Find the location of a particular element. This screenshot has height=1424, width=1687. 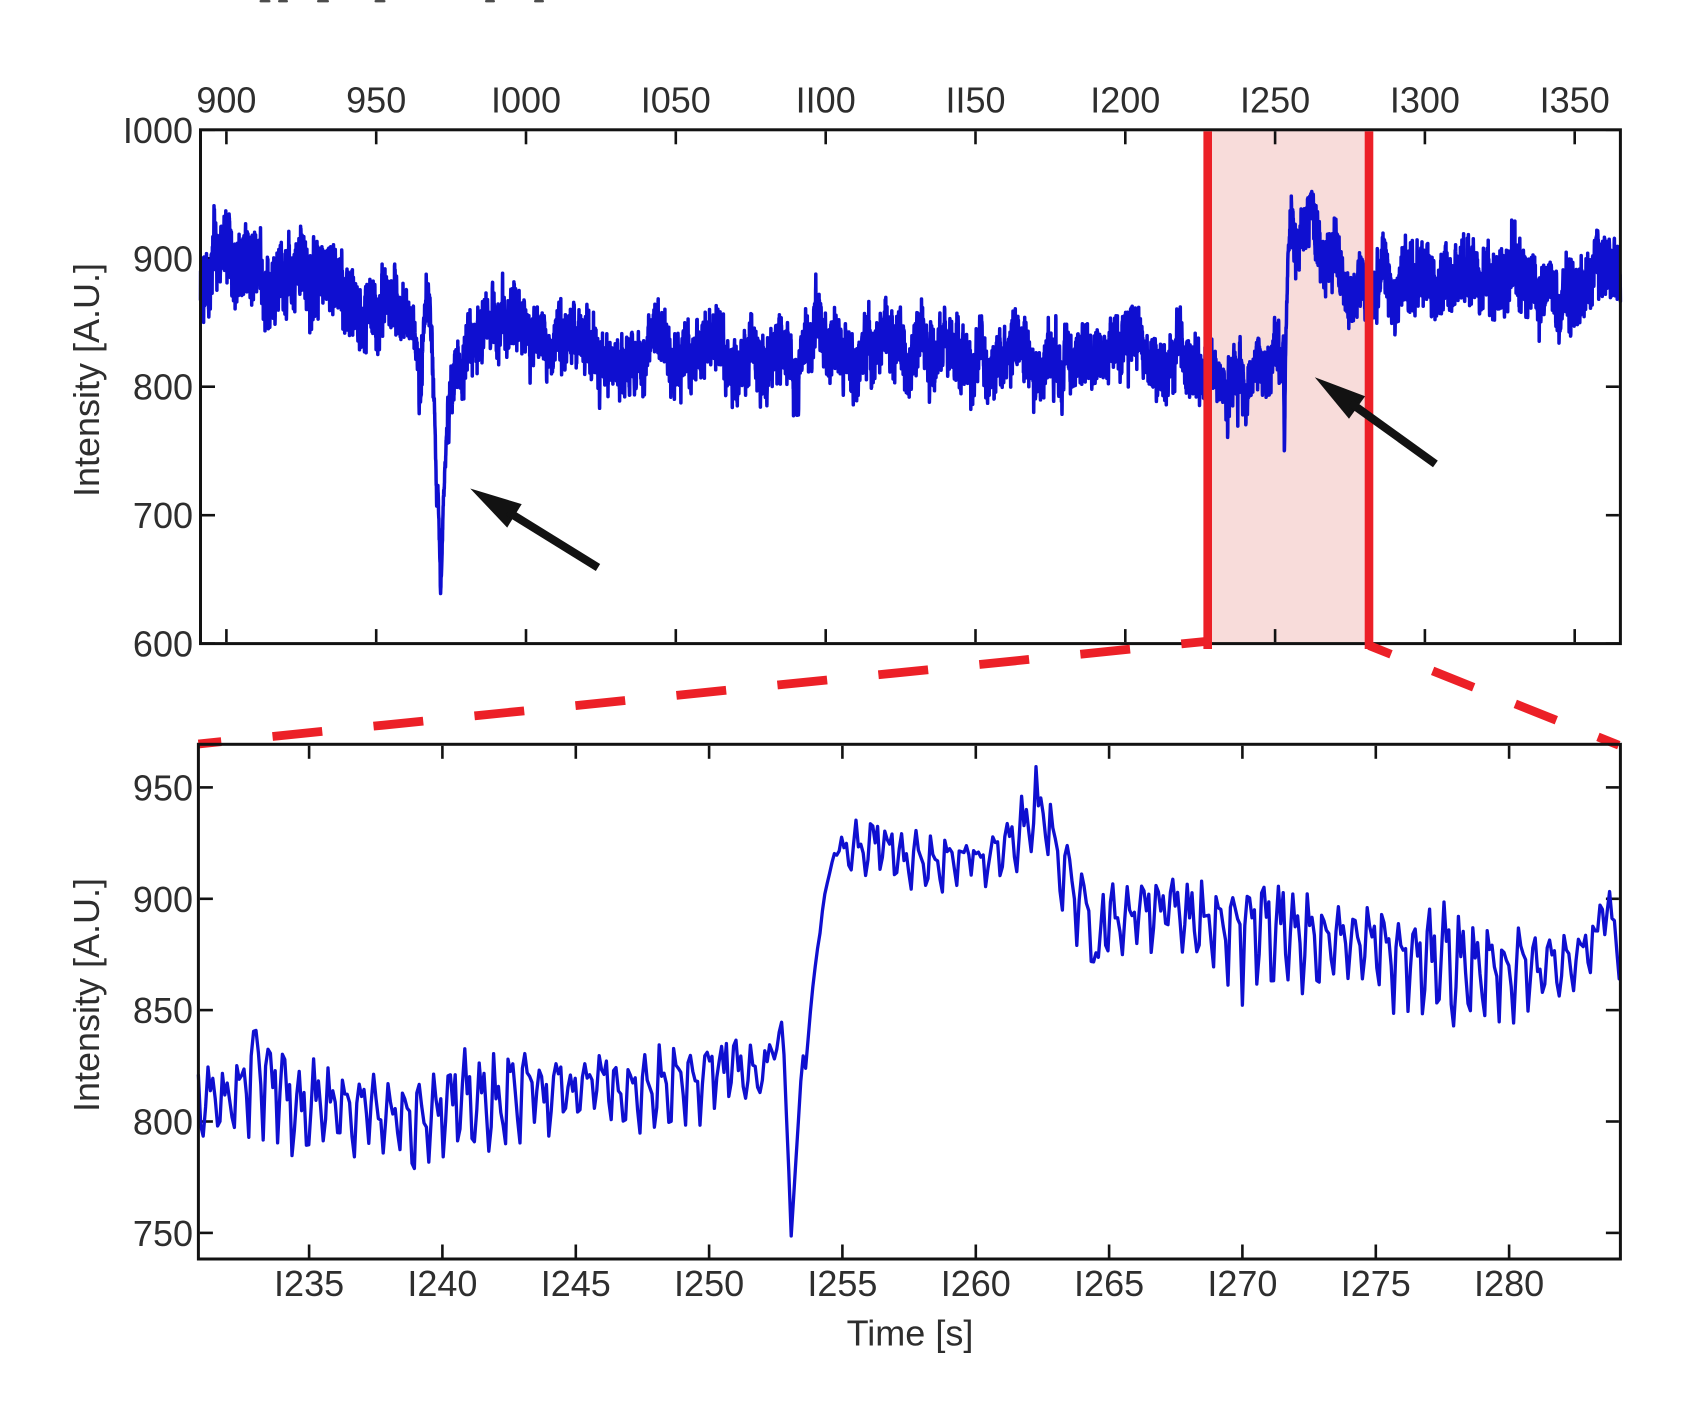

svg-text: I050 is located at coordinates (676, 100).